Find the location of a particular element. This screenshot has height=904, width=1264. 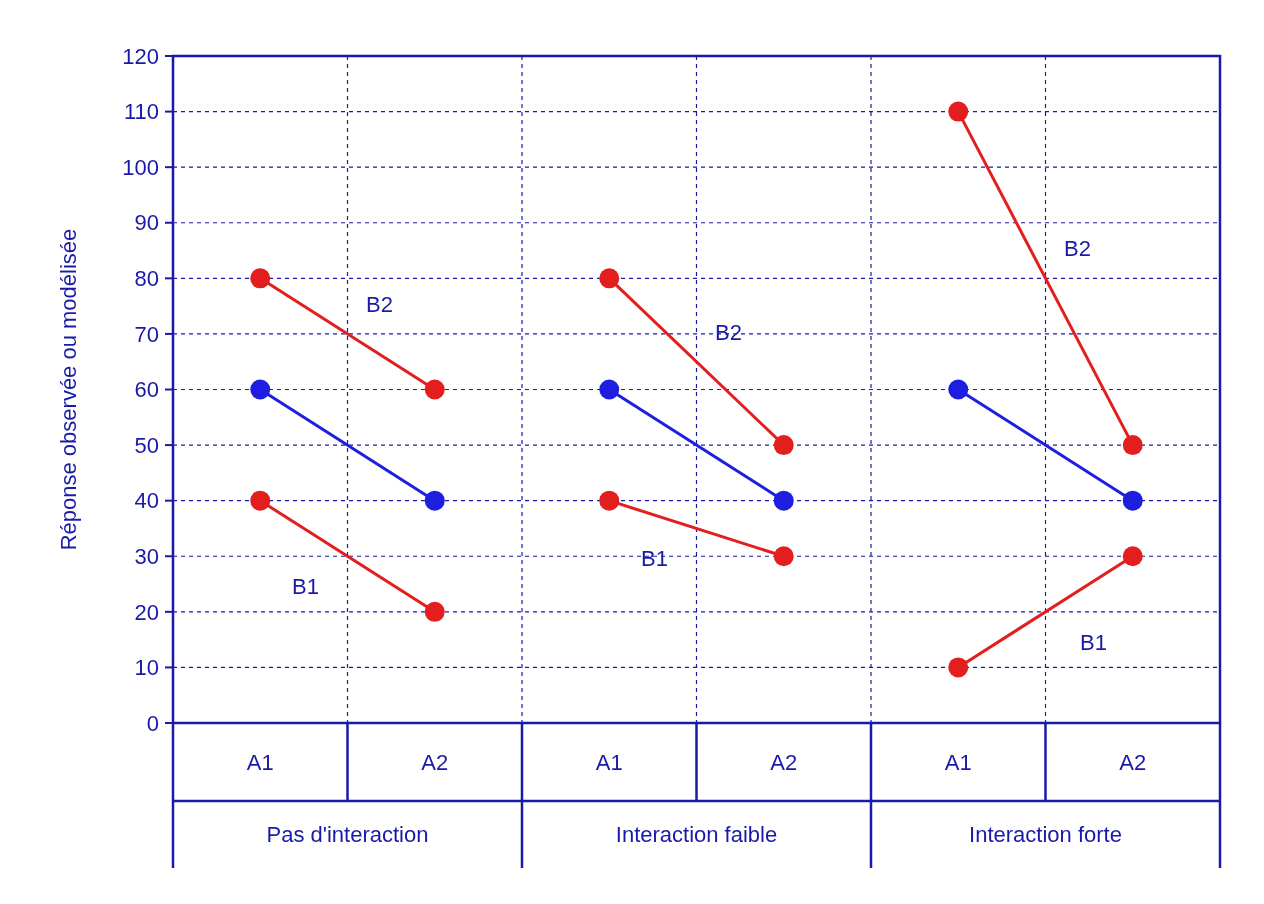

y-tick-label: 40 is located at coordinates (146, 501).